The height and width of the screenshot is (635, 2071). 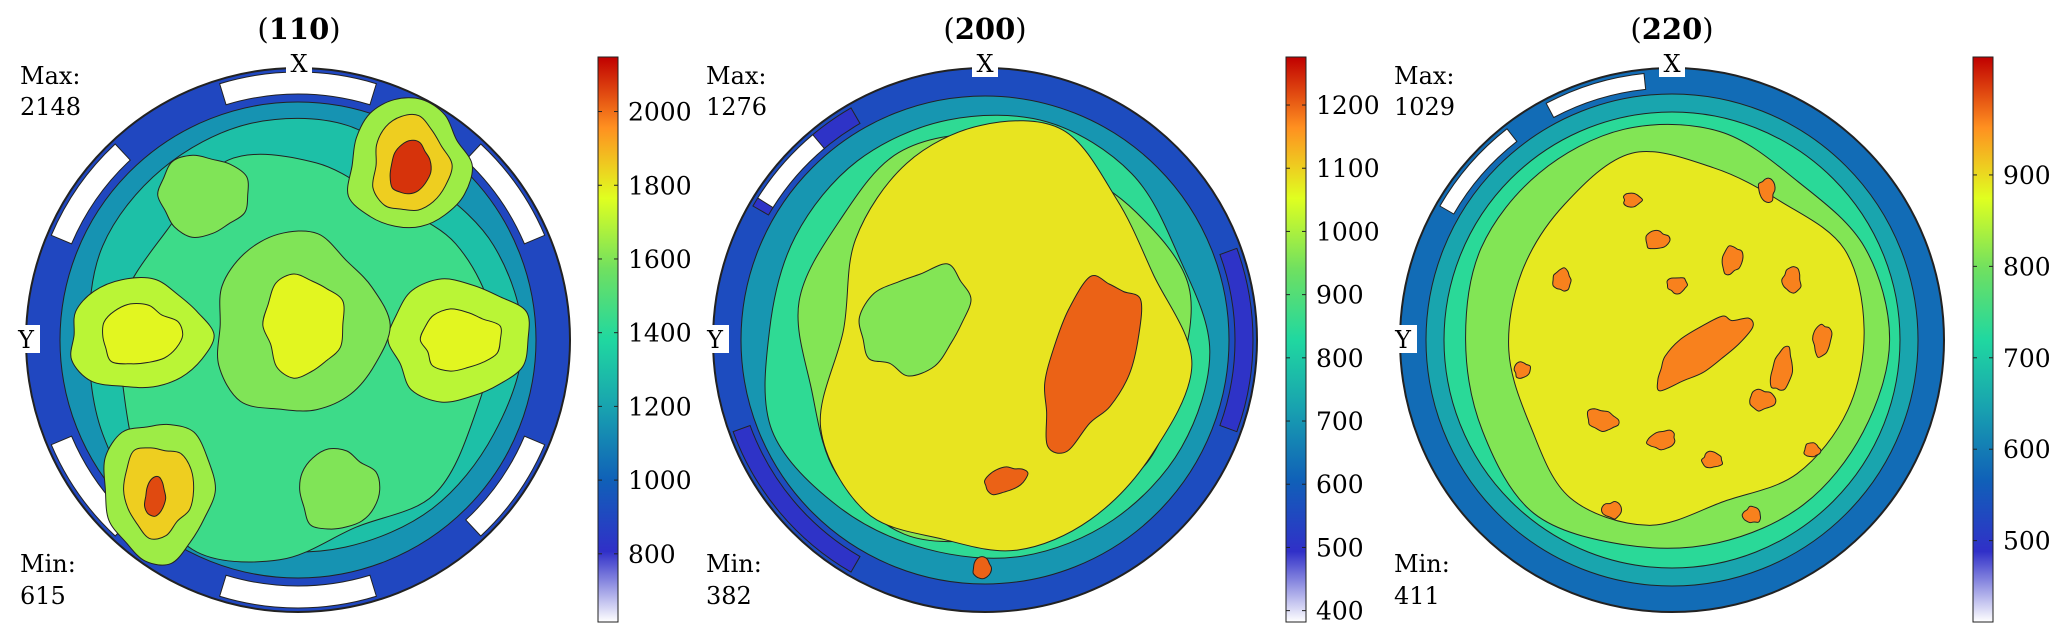 I want to click on min-value: 382, so click(x=729, y=596).